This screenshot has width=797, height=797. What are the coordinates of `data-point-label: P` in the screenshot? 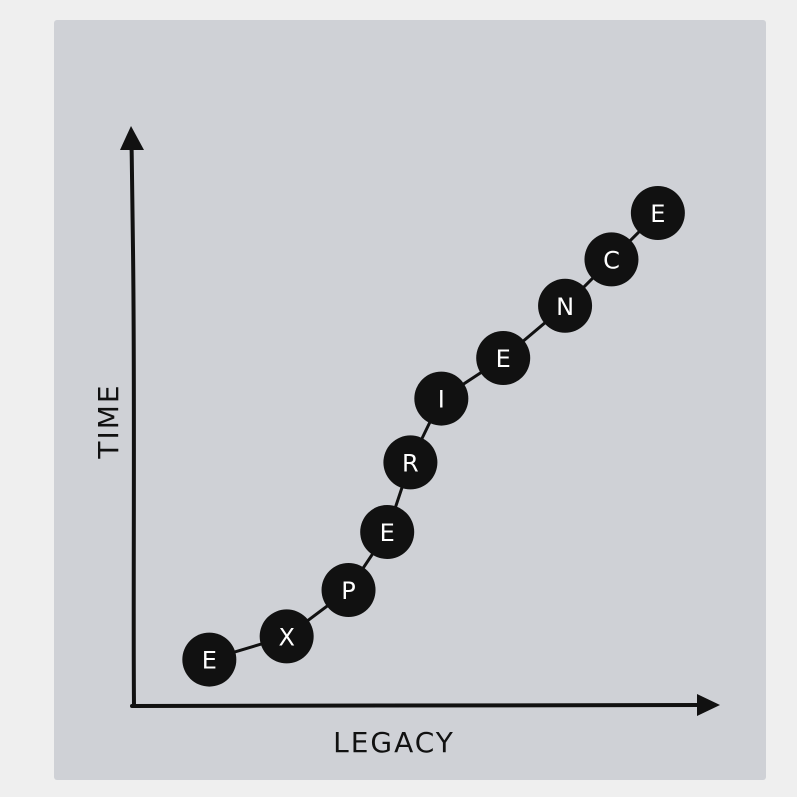 It's located at (348, 591).